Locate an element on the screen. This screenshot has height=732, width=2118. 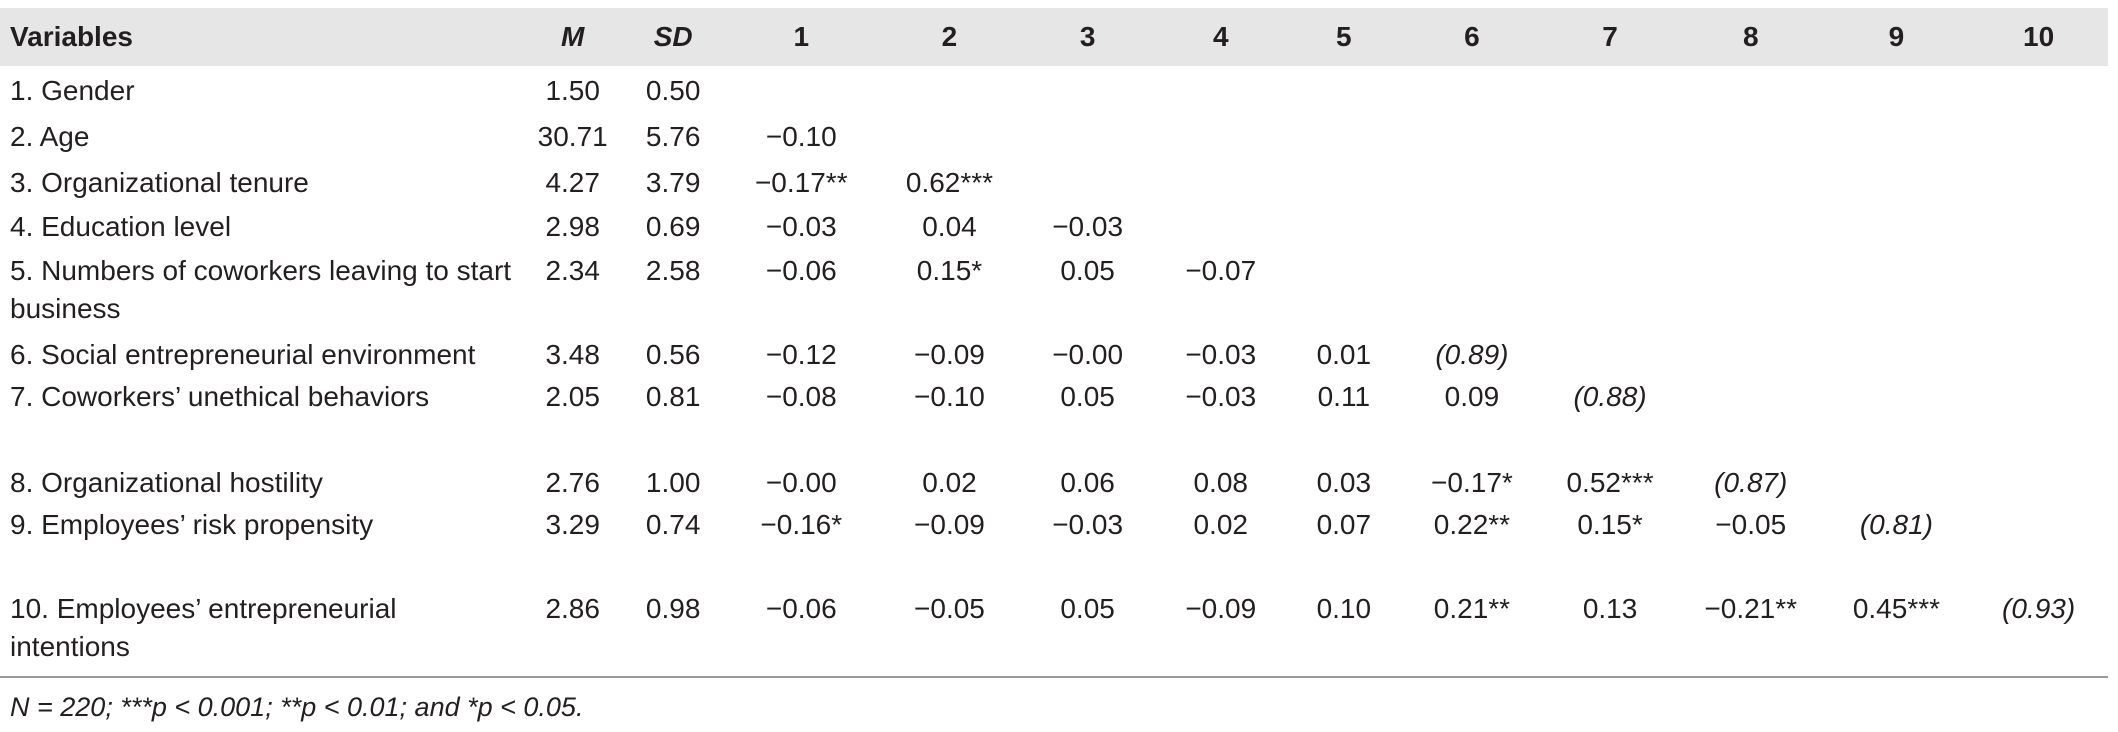
mean-cell: 1.50 is located at coordinates (572, 90).